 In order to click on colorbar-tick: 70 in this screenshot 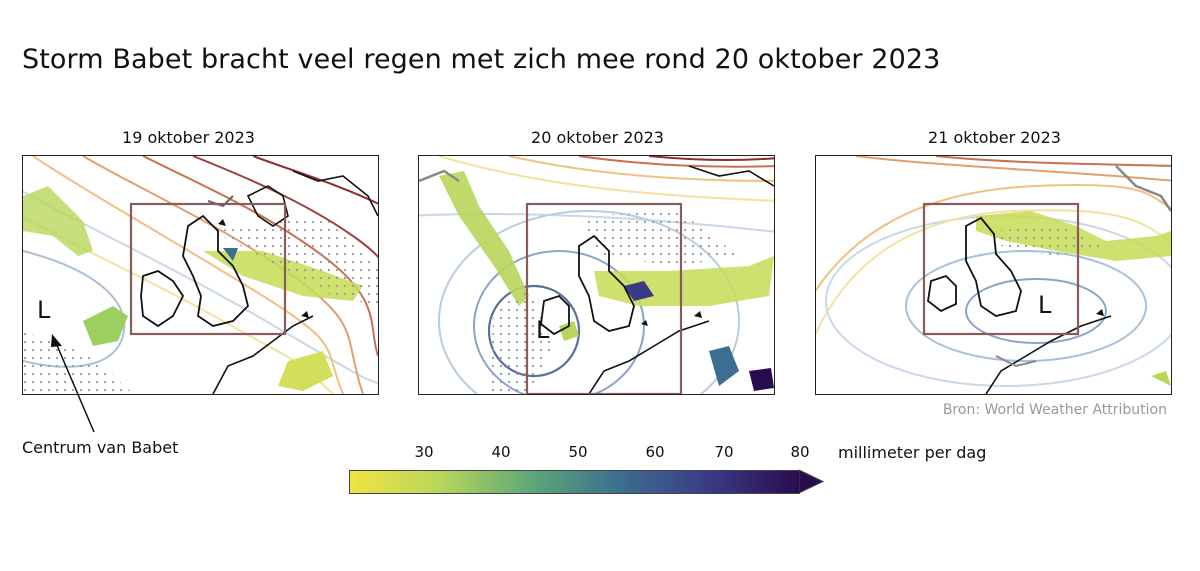, I will do `click(724, 452)`.